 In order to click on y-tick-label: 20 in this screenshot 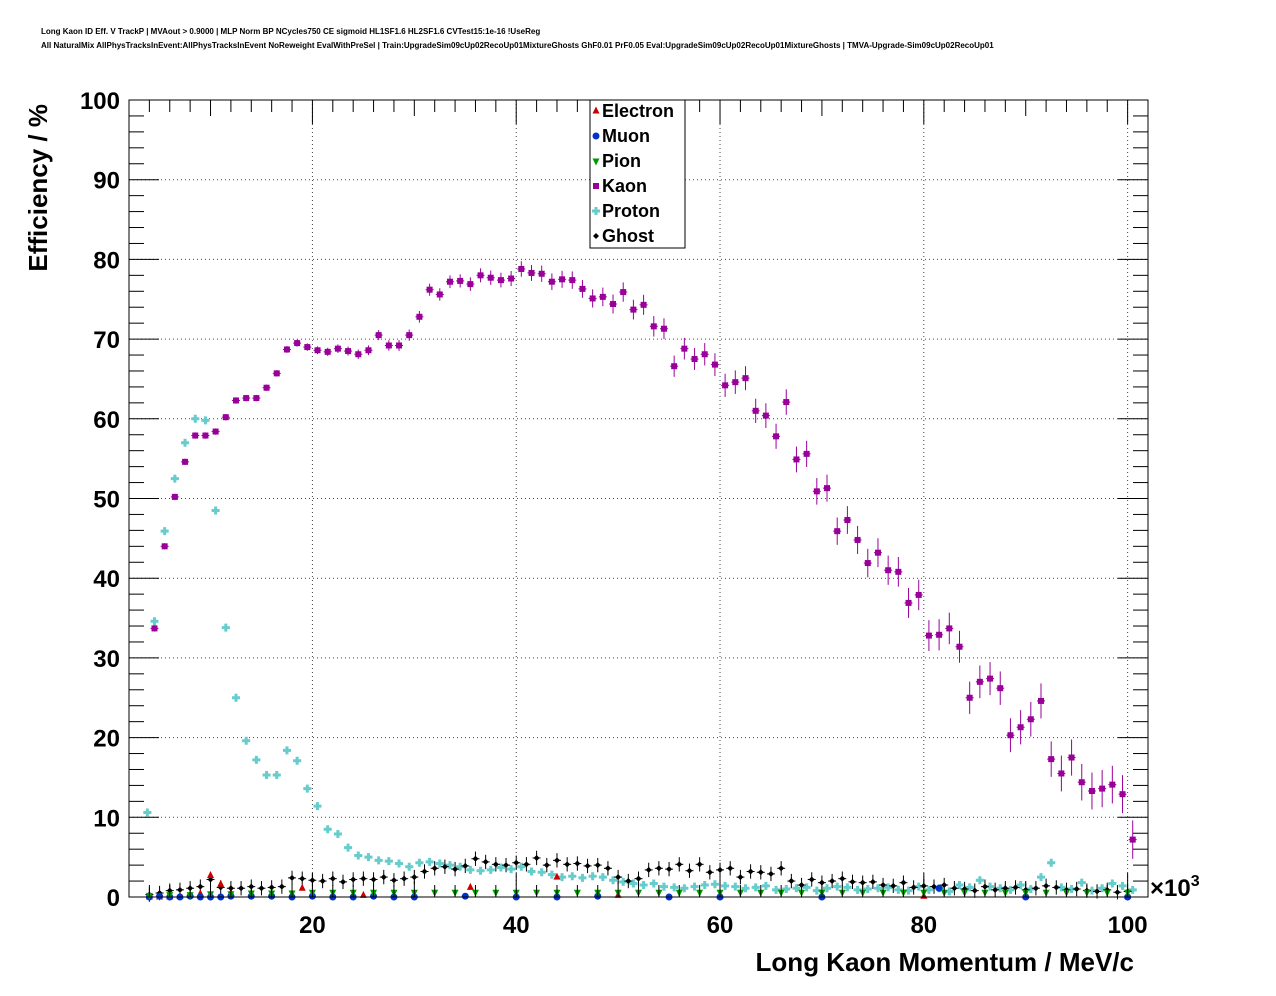, I will do `click(106, 739)`.